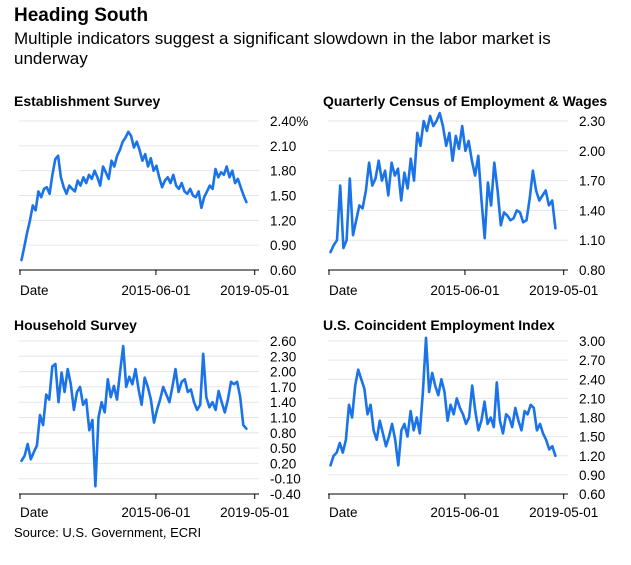  What do you see at coordinates (75, 325) in the screenshot?
I see `panel-title: Household Survey` at bounding box center [75, 325].